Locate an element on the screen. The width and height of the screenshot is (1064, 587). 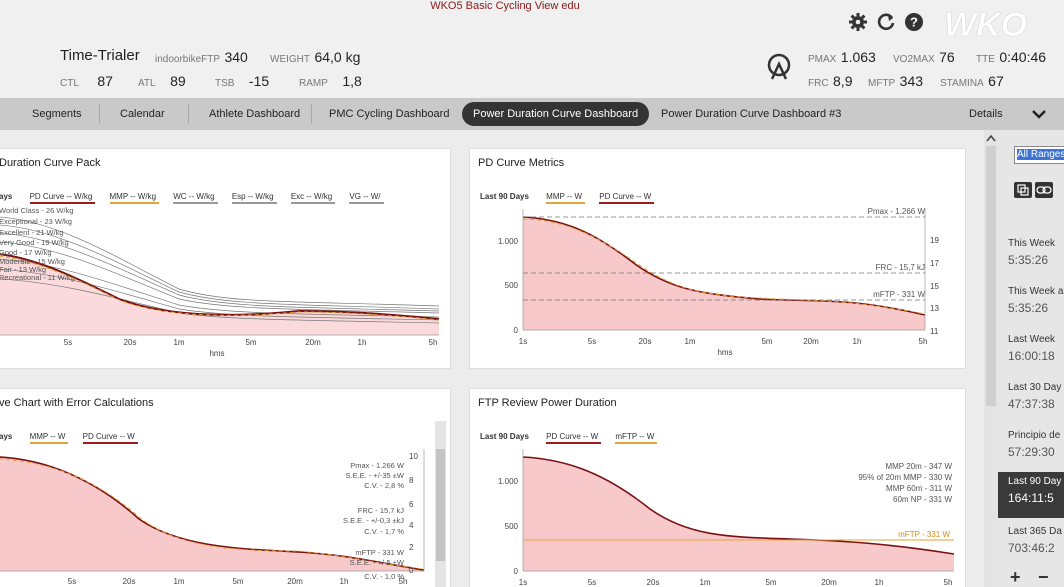
pmax-stat: PMAX 1.063 is located at coordinates (842, 58).